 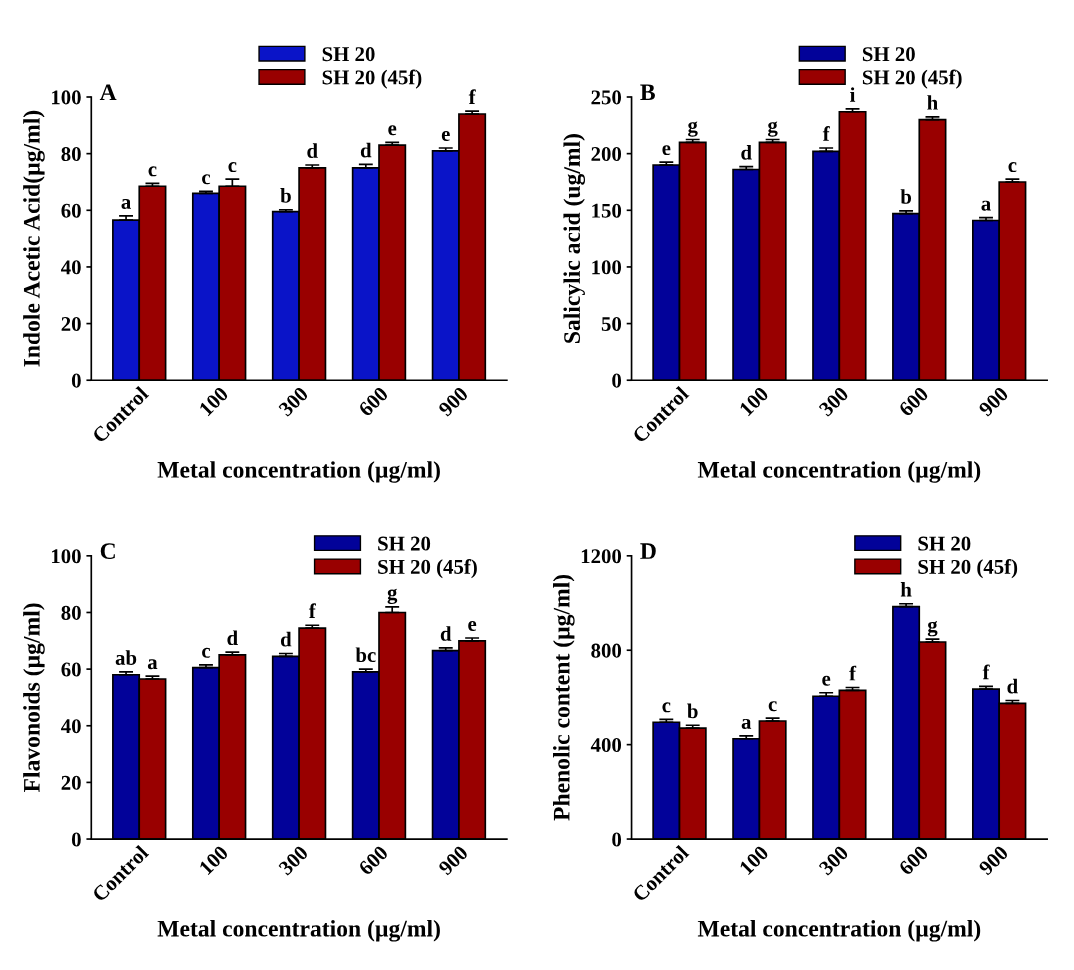 I want to click on y-axis-title: Indole Acetic Acid(µg/ml), so click(x=34, y=238).